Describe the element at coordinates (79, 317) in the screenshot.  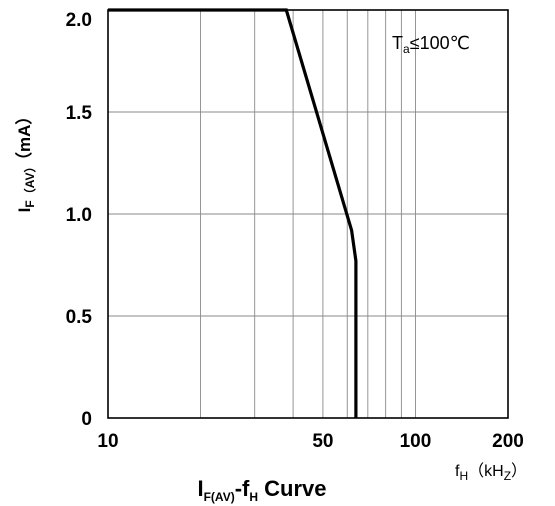
I see `y-tick-label: 0.5` at that location.